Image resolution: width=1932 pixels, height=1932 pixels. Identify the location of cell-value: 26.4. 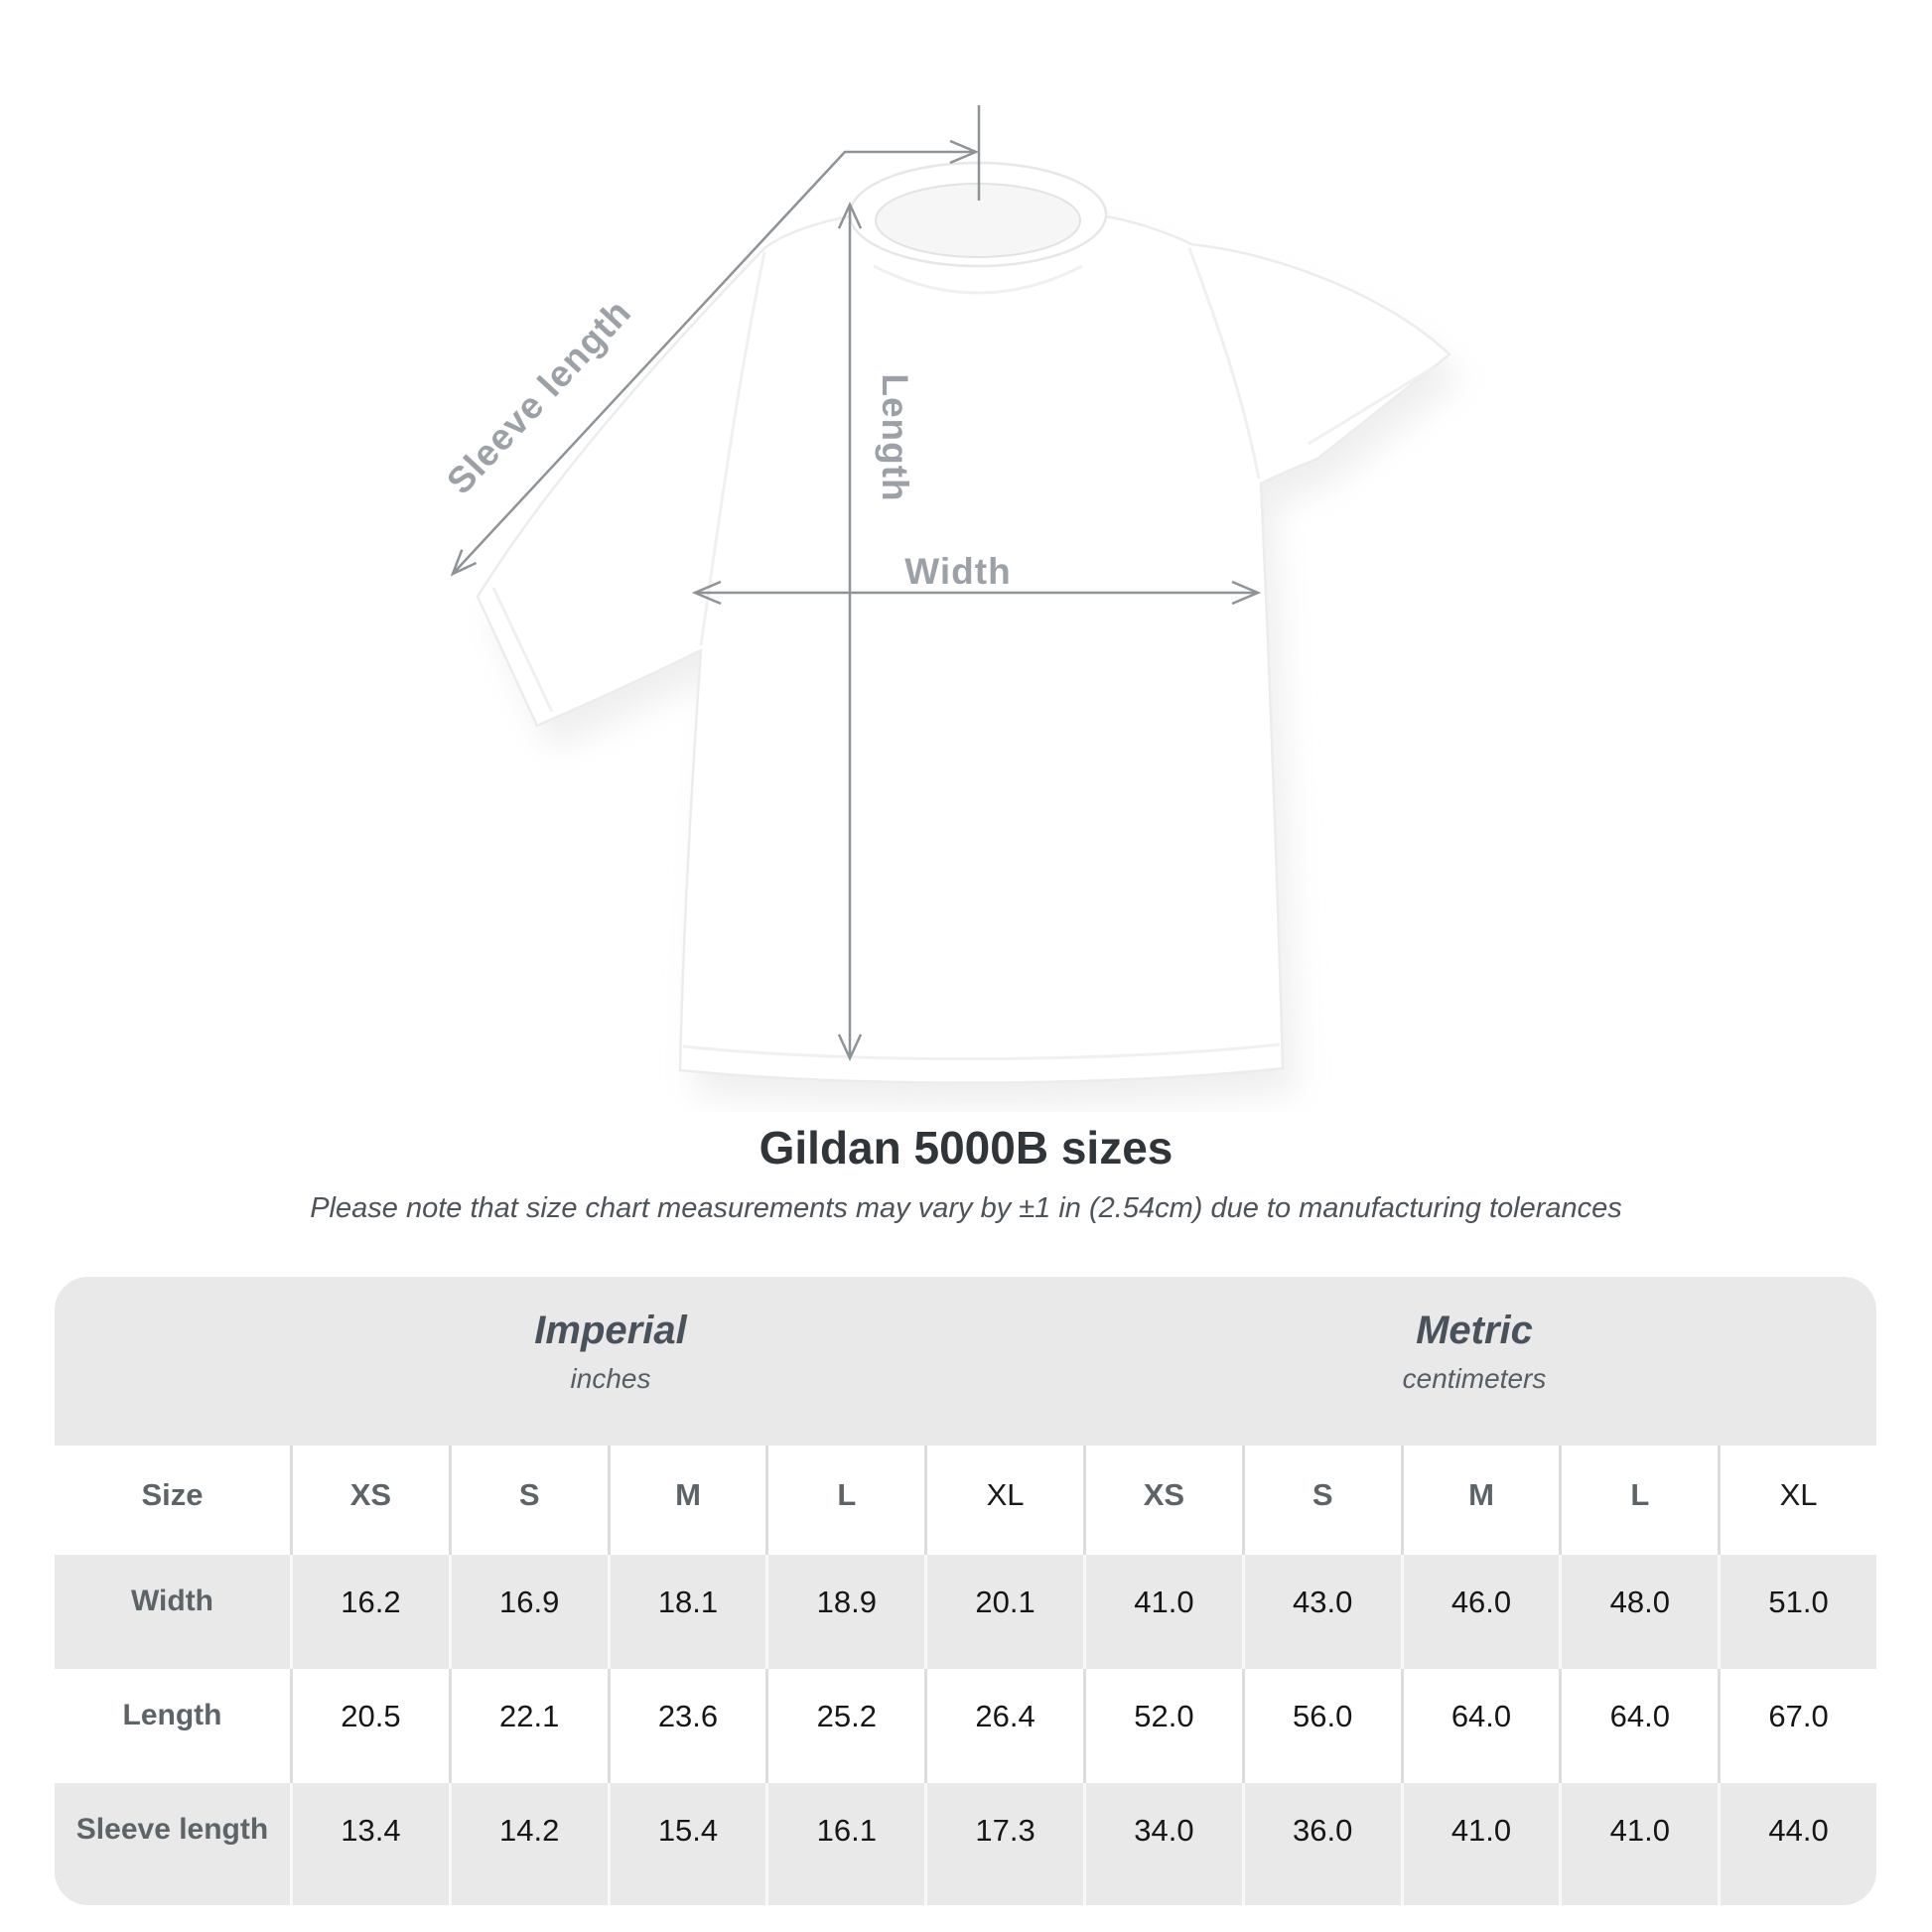
(1005, 1716).